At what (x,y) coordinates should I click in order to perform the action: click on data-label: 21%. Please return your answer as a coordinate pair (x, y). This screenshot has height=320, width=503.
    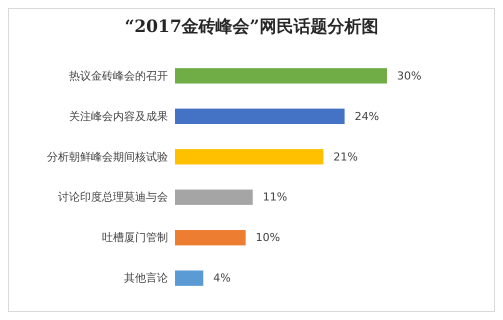
    Looking at the image, I should click on (345, 157).